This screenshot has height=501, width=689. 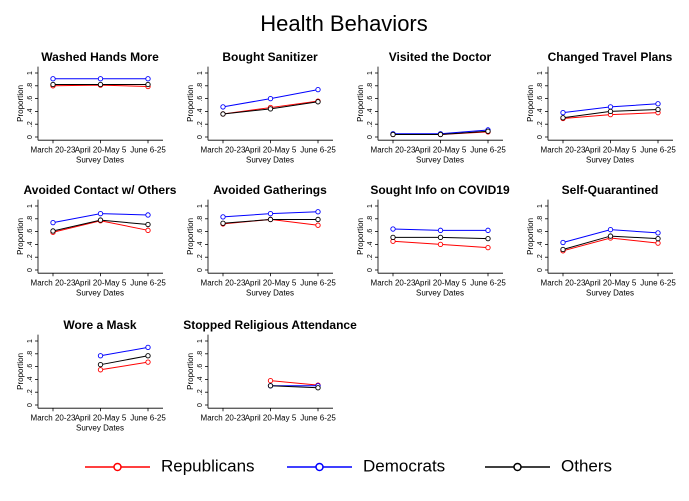 I want to click on panel-title: Wore a Mask, so click(x=99, y=325).